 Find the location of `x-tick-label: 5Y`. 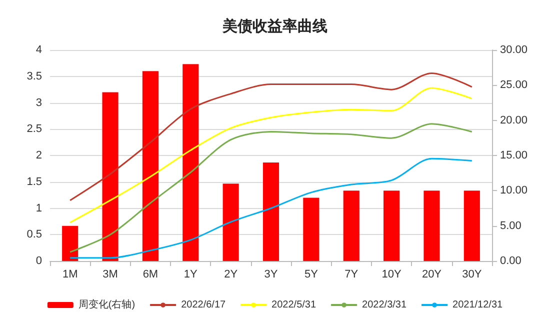

x-tick-label: 5Y is located at coordinates (311, 274).